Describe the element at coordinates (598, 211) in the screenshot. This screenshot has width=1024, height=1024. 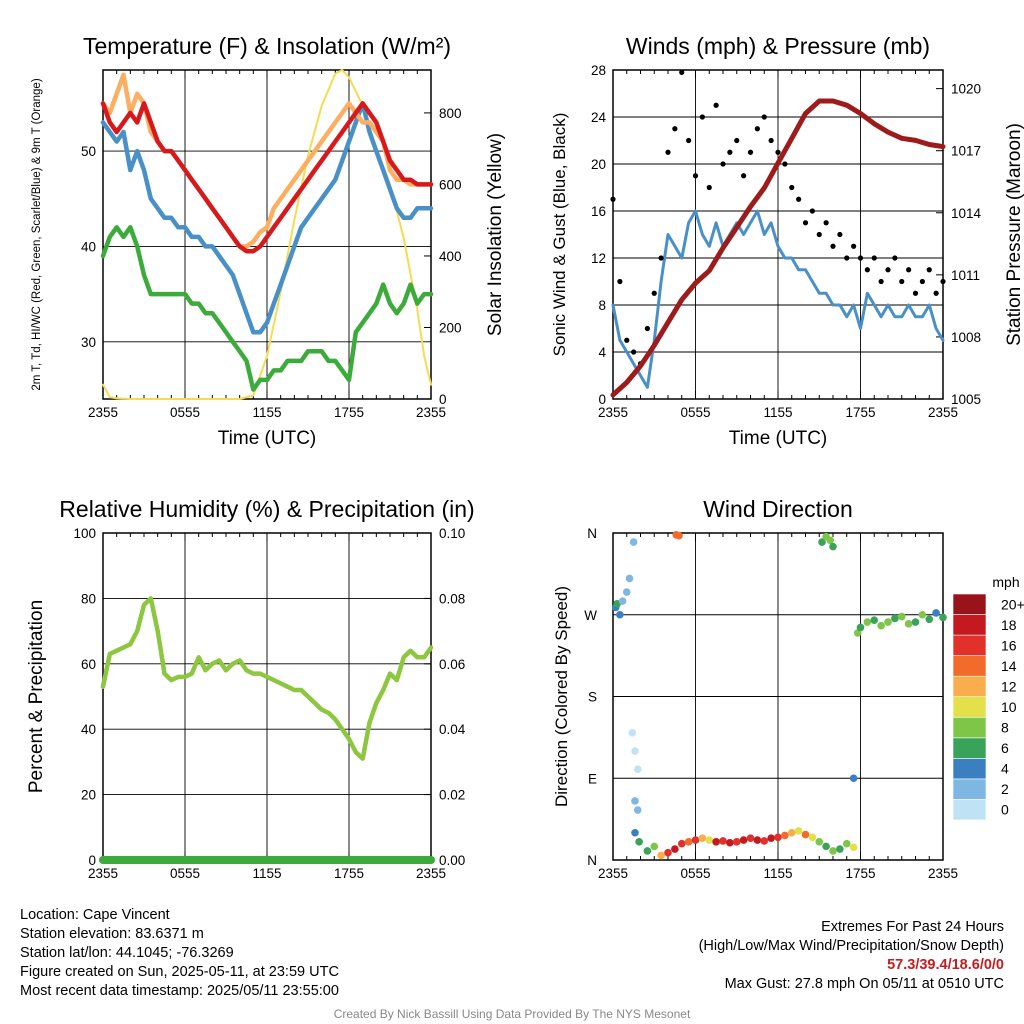
I see `wind-chart-y-tick-label: 16` at that location.